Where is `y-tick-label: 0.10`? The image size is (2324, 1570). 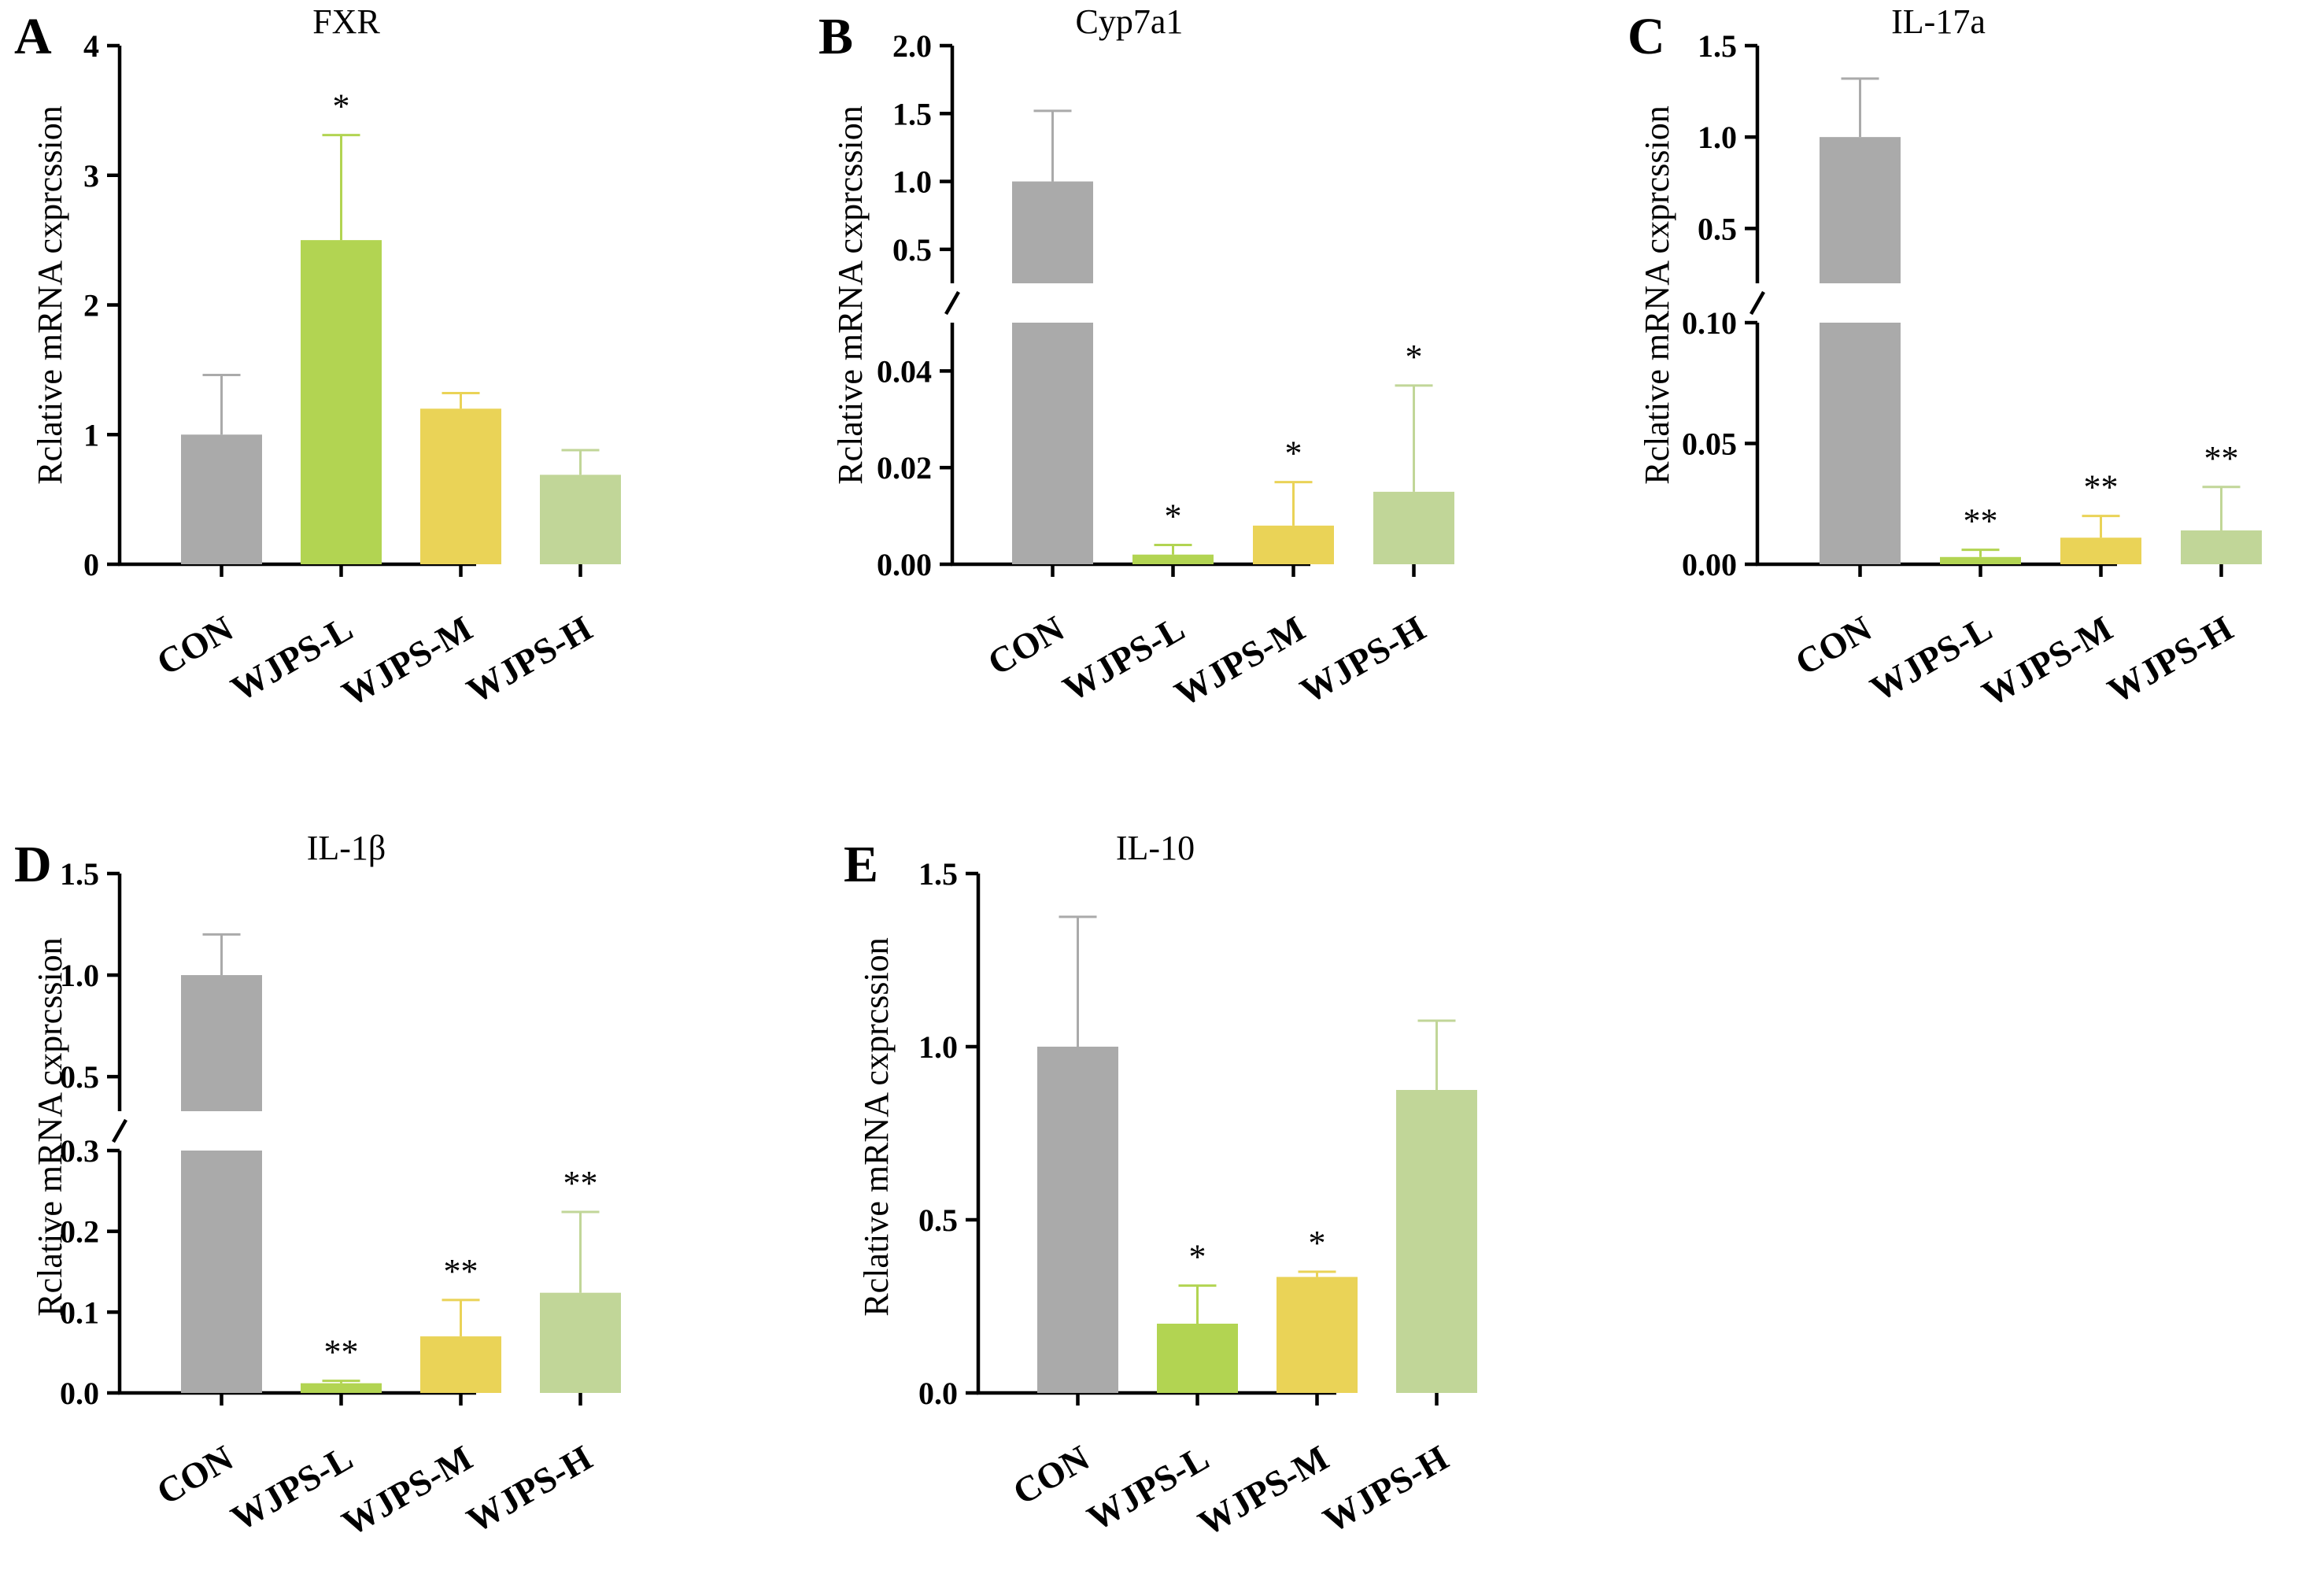 y-tick-label: 0.10 is located at coordinates (1709, 323).